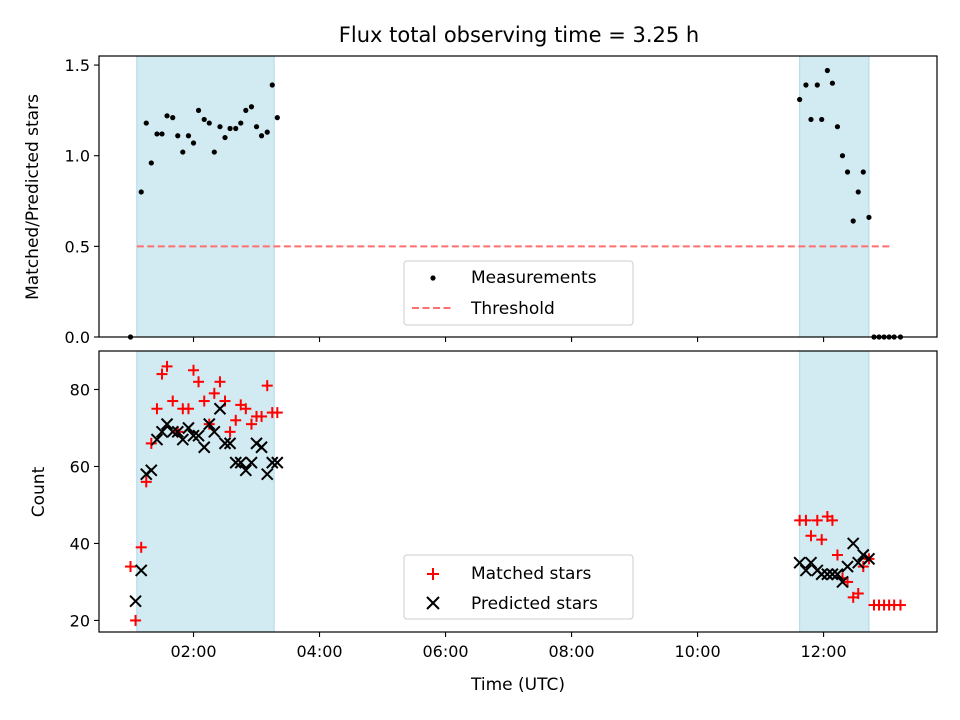 This screenshot has width=960, height=720. Describe the element at coordinates (508, 646) in the screenshot. I see `bottom-x-ticks: 02:00 04:00 06:00 08:00 10:00 12:00` at that location.